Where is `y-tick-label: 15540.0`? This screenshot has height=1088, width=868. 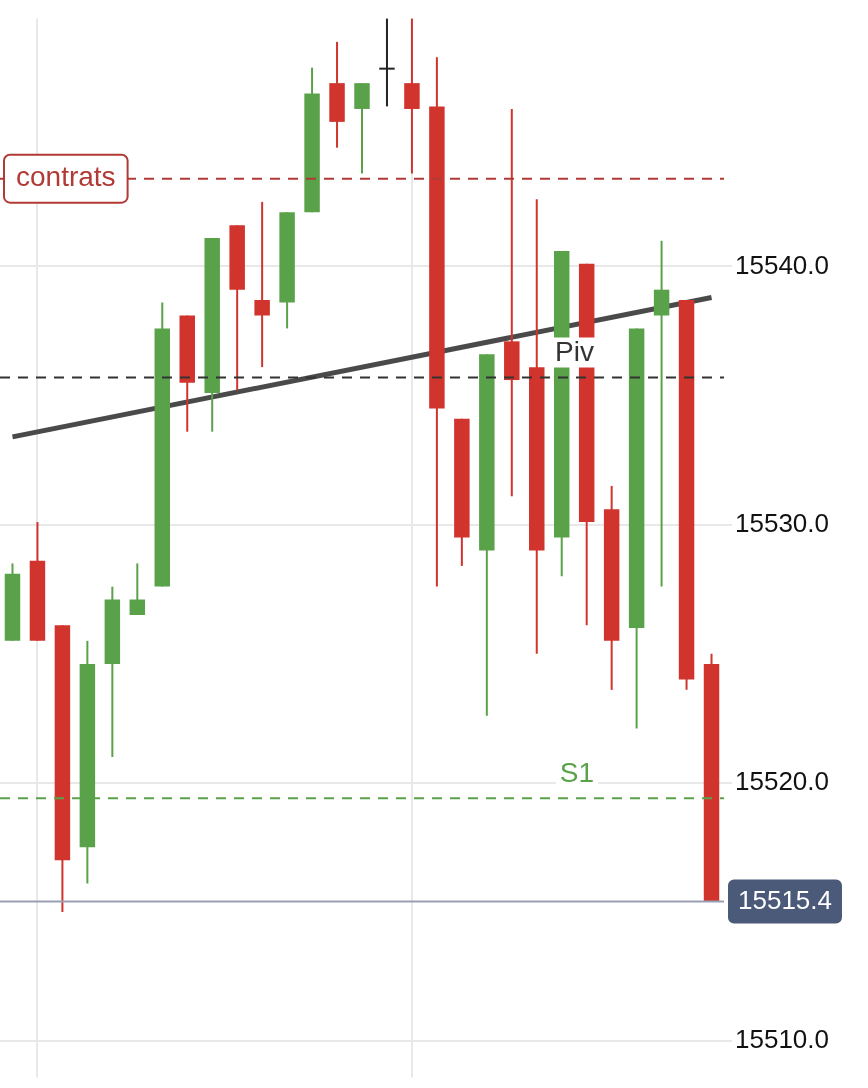
y-tick-label: 15540.0 is located at coordinates (782, 264).